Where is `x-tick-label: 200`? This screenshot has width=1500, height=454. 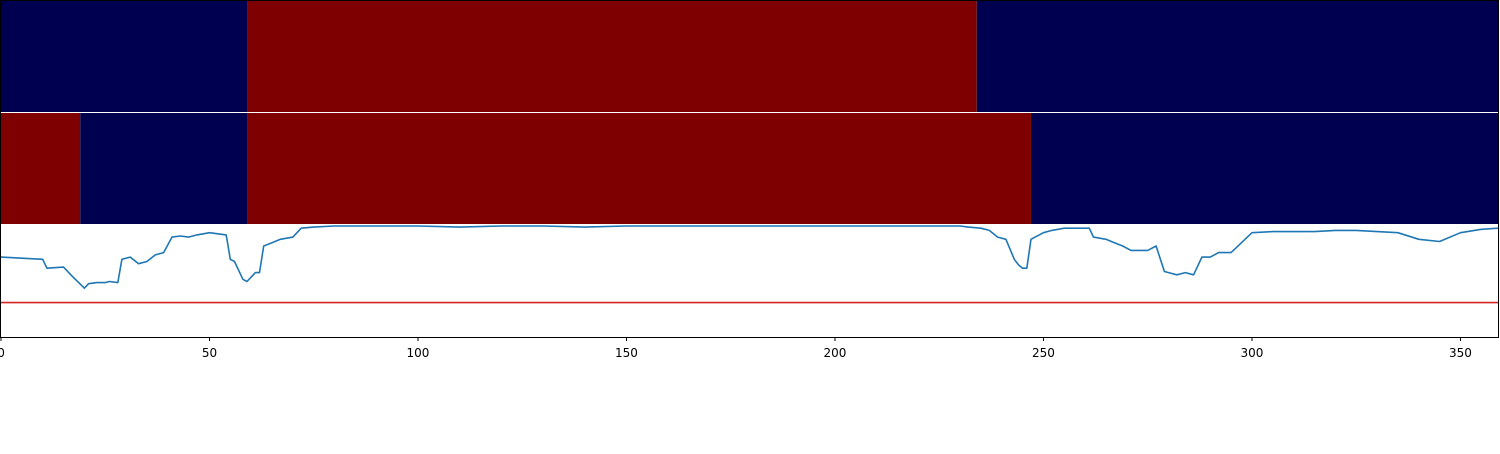
x-tick-label: 200 is located at coordinates (835, 353).